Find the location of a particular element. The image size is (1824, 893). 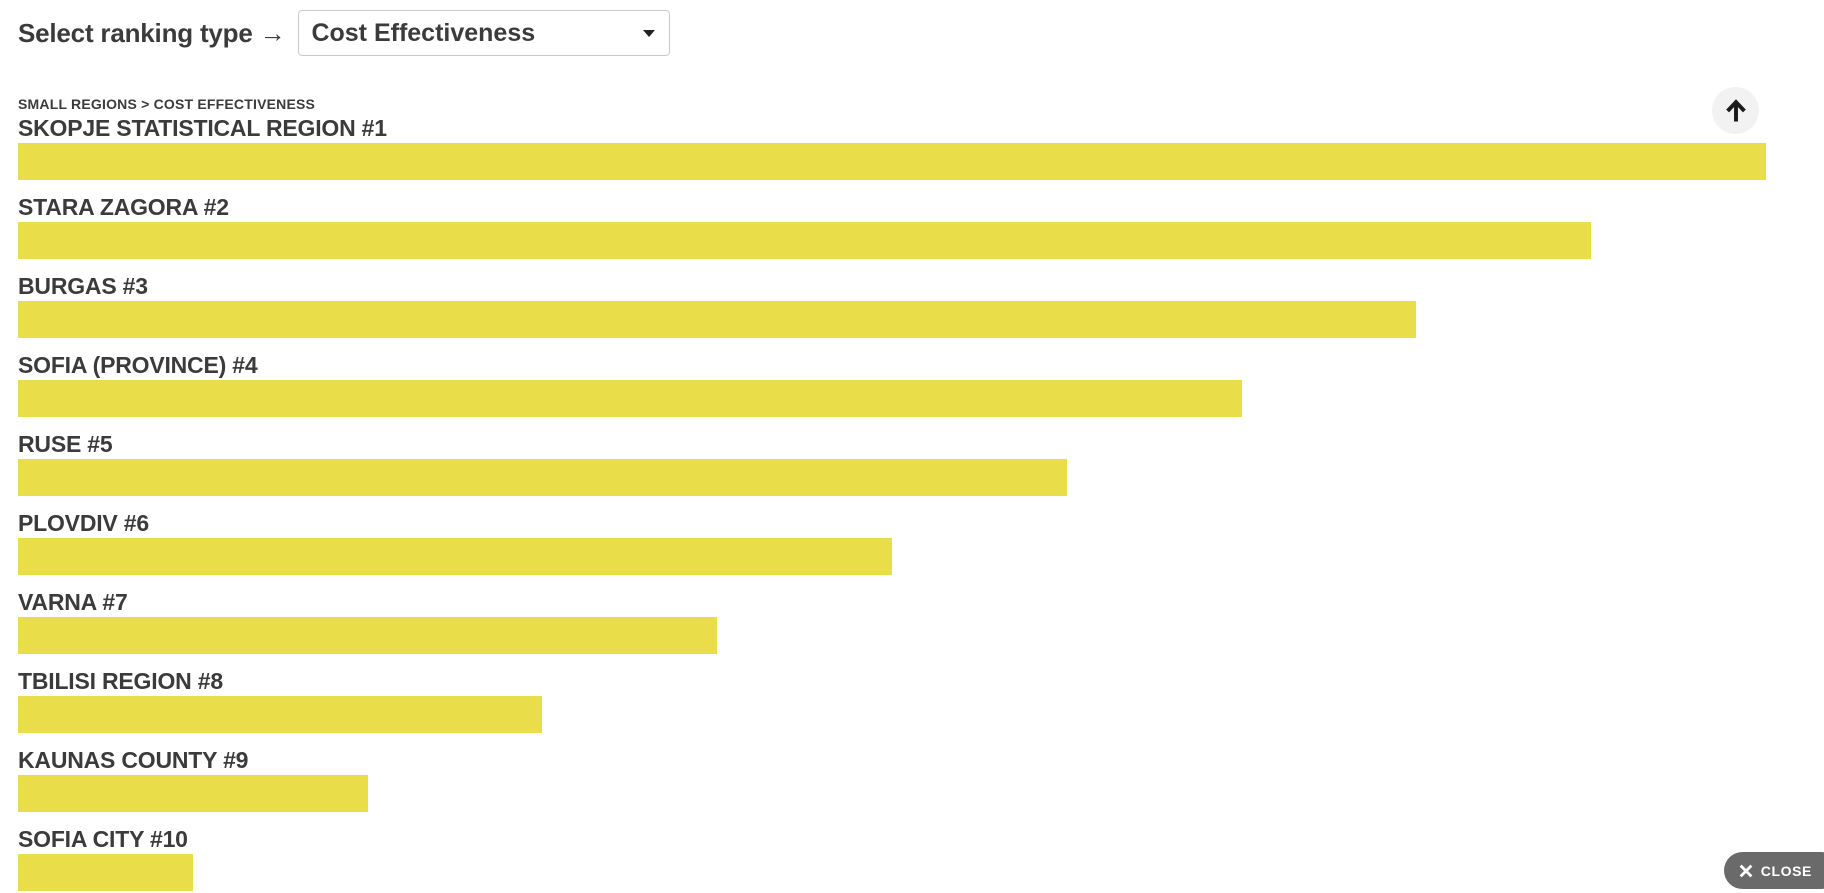

region-label: BURGAS #3 is located at coordinates (83, 286).